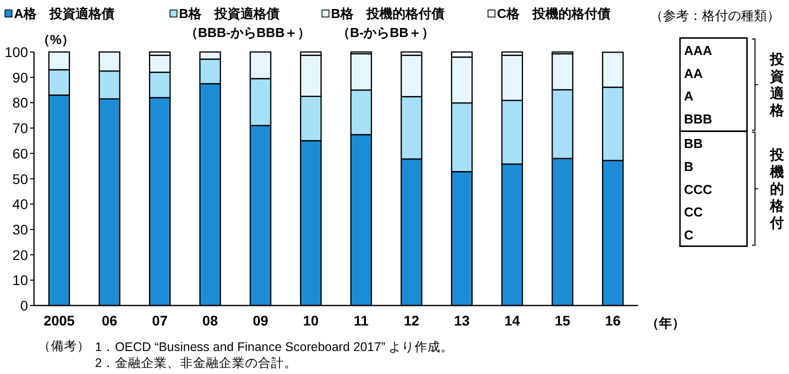 This screenshot has height=374, width=789. What do you see at coordinates (412, 320) in the screenshot?
I see `x-tick-label: 12` at bounding box center [412, 320].